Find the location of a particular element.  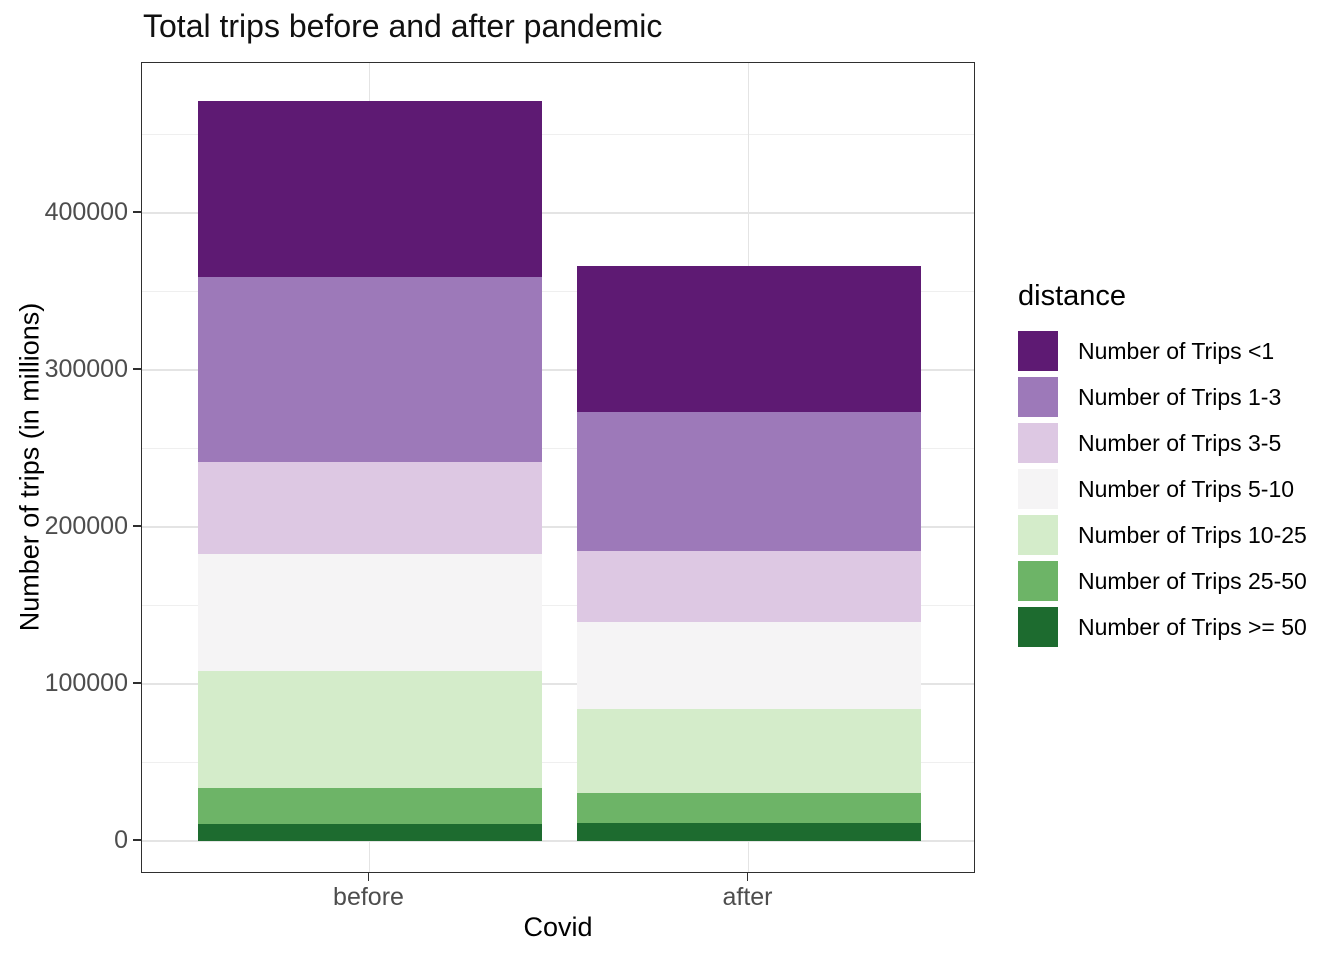

plot-title: Total trips before and after pandemic is located at coordinates (403, 26).